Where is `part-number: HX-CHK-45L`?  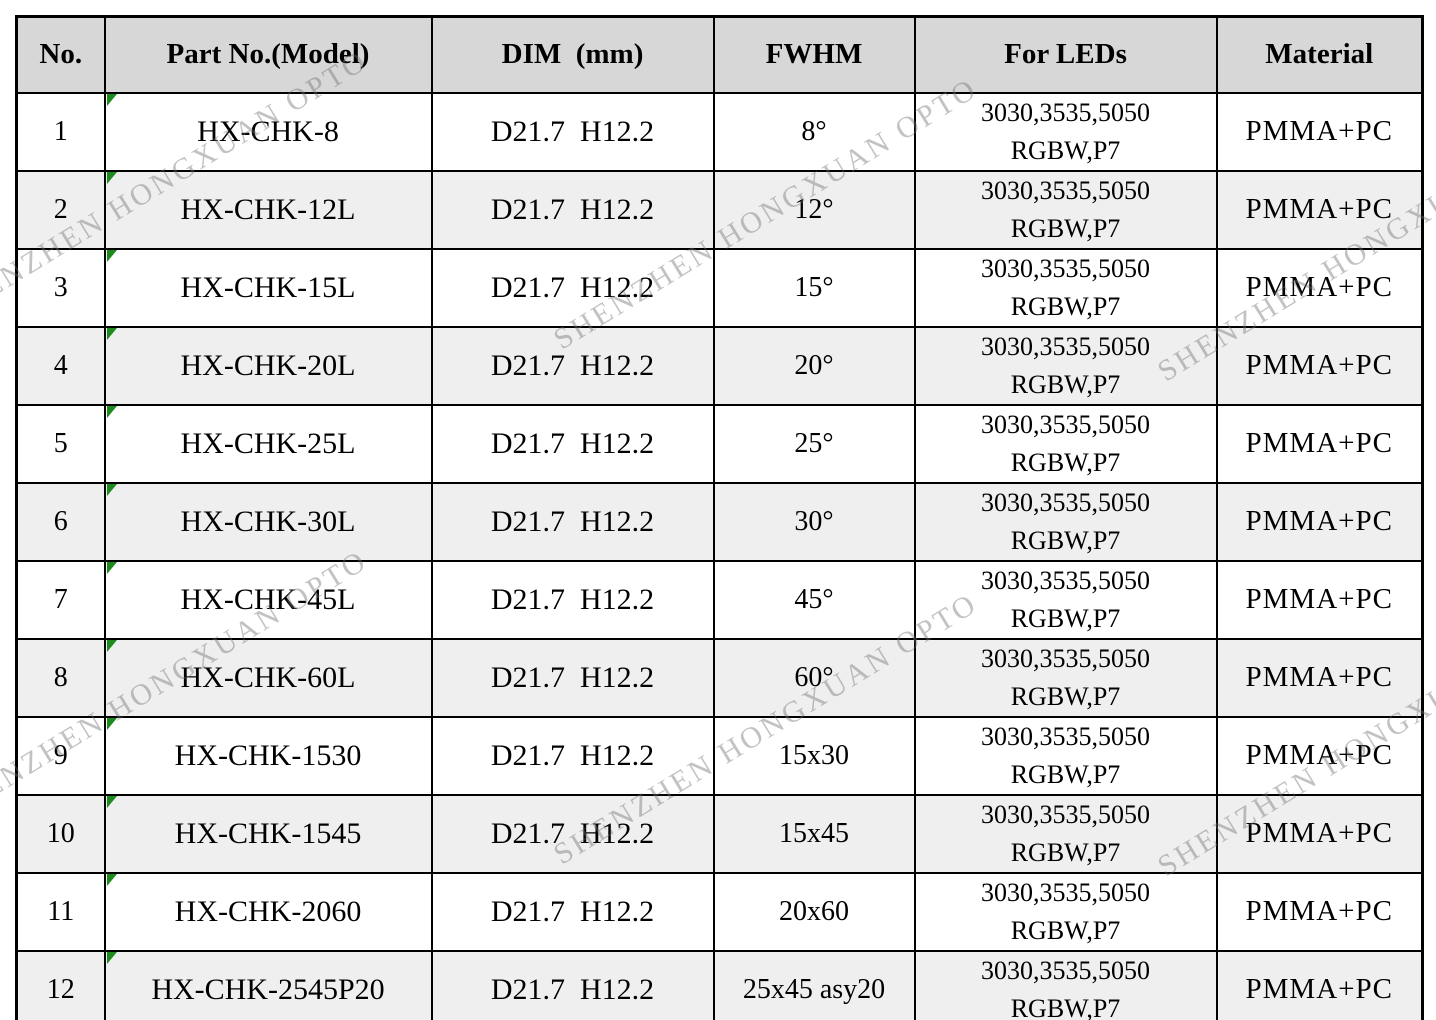 part-number: HX-CHK-45L is located at coordinates (268, 599).